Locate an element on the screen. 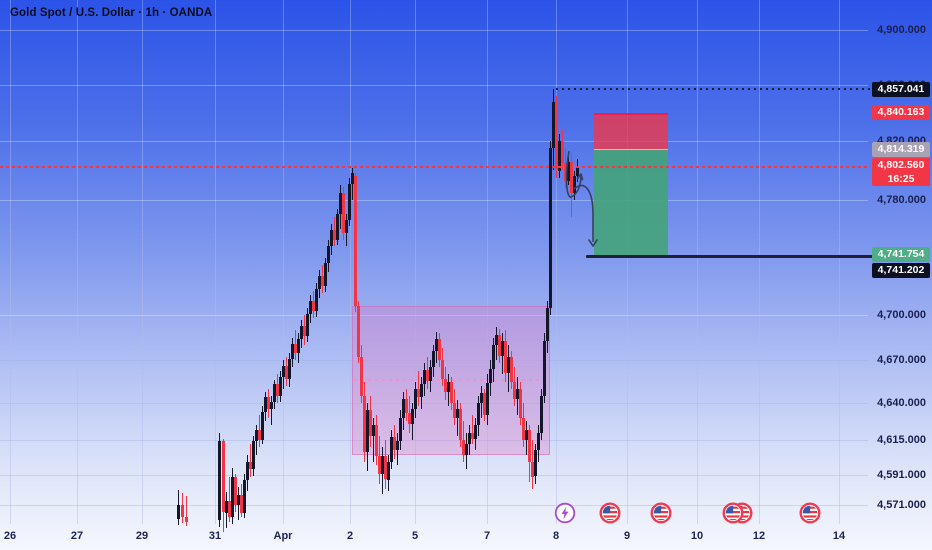 The width and height of the screenshot is (932, 550). time-axis-label: 7 is located at coordinates (487, 536).